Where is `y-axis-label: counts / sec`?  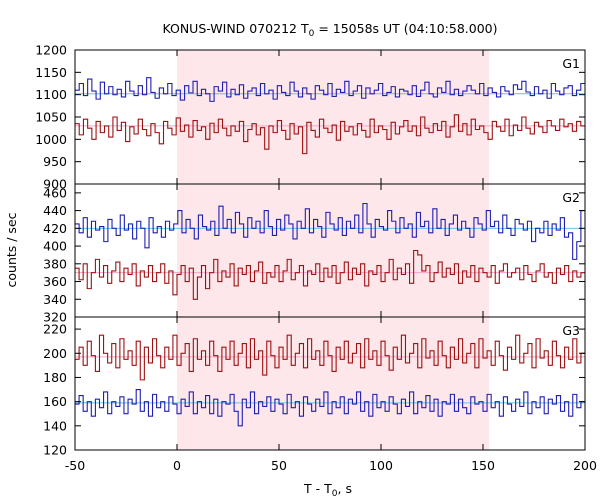
y-axis-label: counts / sec is located at coordinates (11, 249).